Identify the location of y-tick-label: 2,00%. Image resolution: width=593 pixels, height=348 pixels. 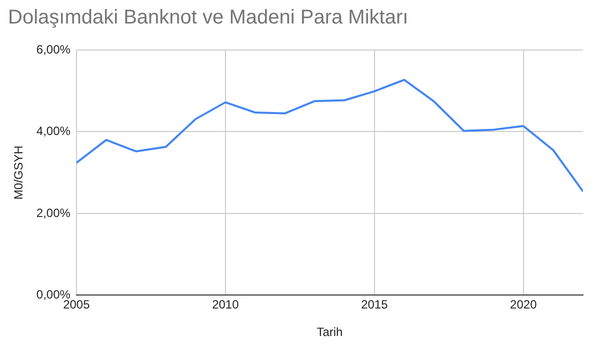
(53, 213).